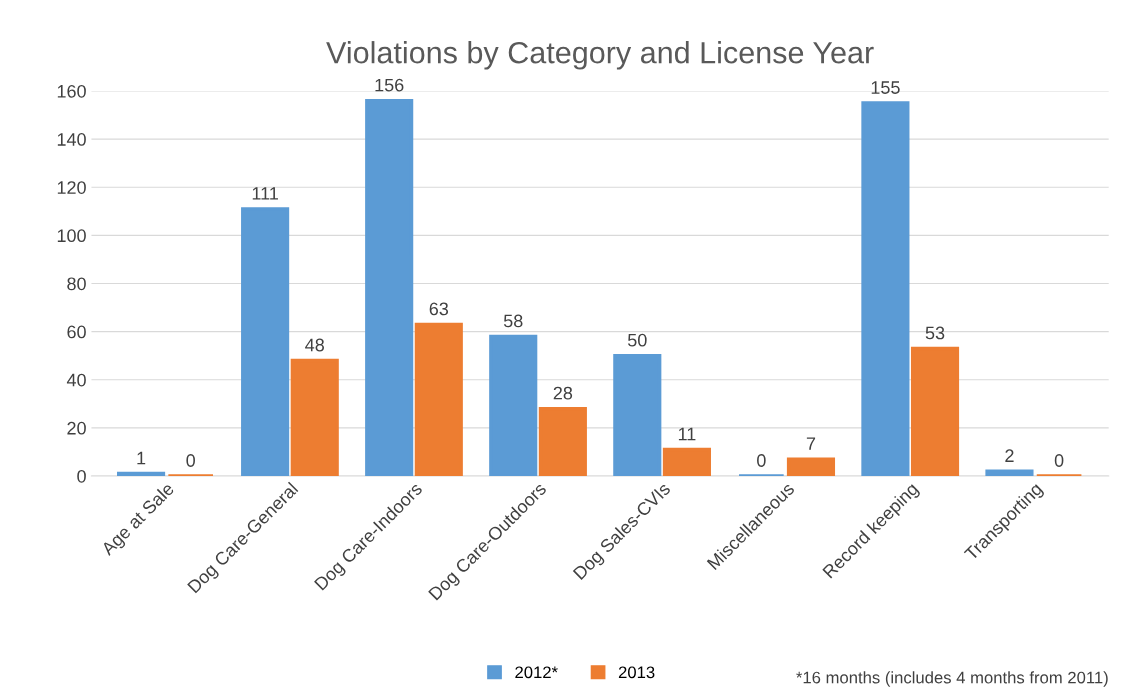  I want to click on data-label: 7, so click(811, 443).